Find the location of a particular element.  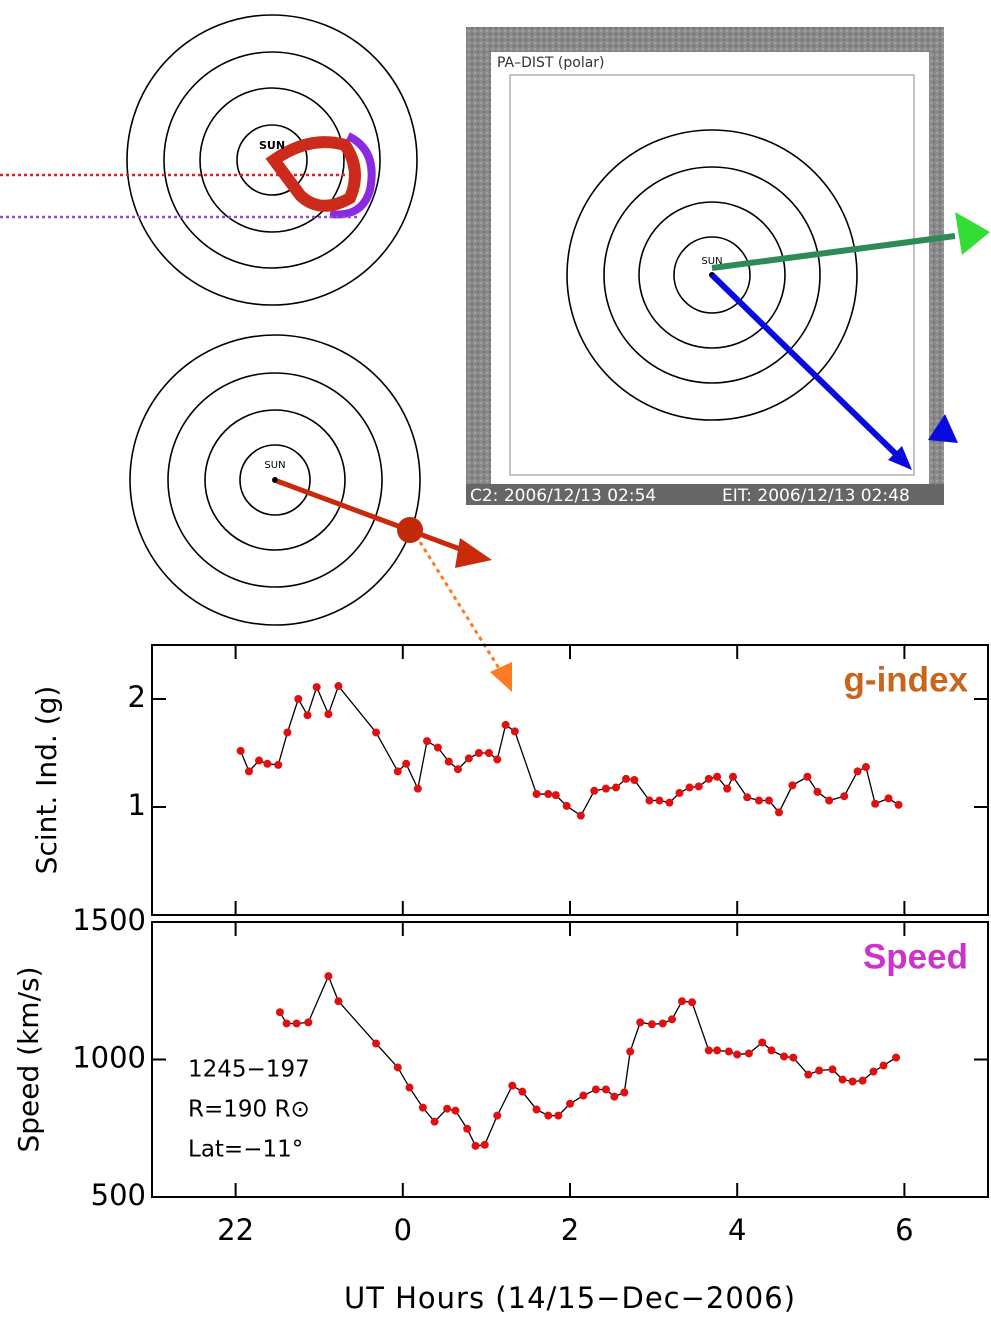

eit-time: EIT: 2006/12/13 02:48 is located at coordinates (816, 496).